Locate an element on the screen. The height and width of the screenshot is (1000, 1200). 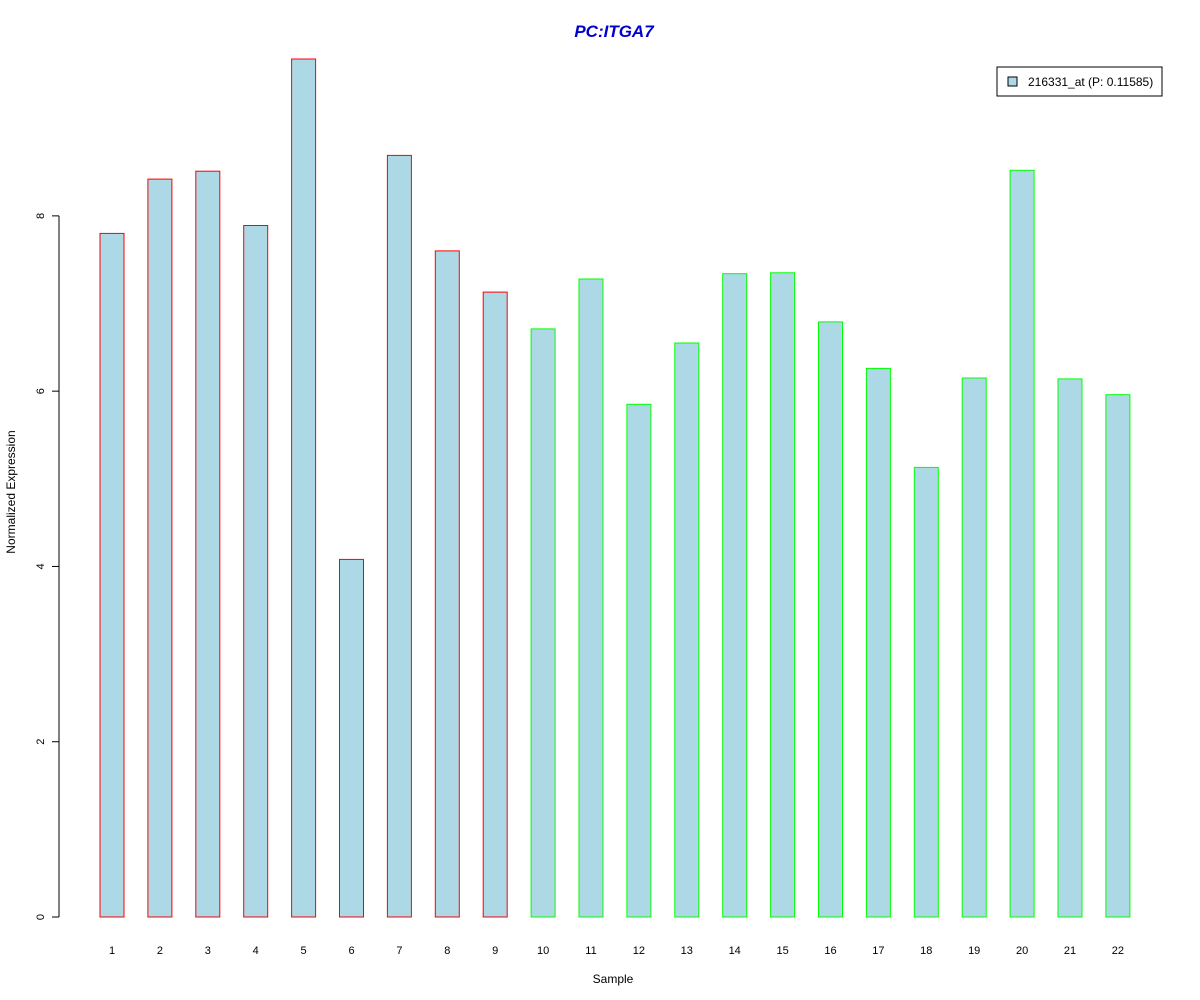
x-tick-label: 6 is located at coordinates (351, 951).